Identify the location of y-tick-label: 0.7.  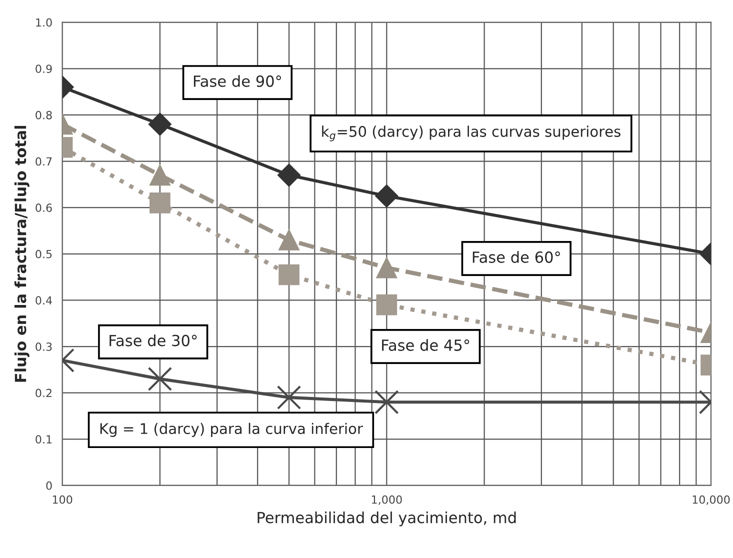
(44, 161).